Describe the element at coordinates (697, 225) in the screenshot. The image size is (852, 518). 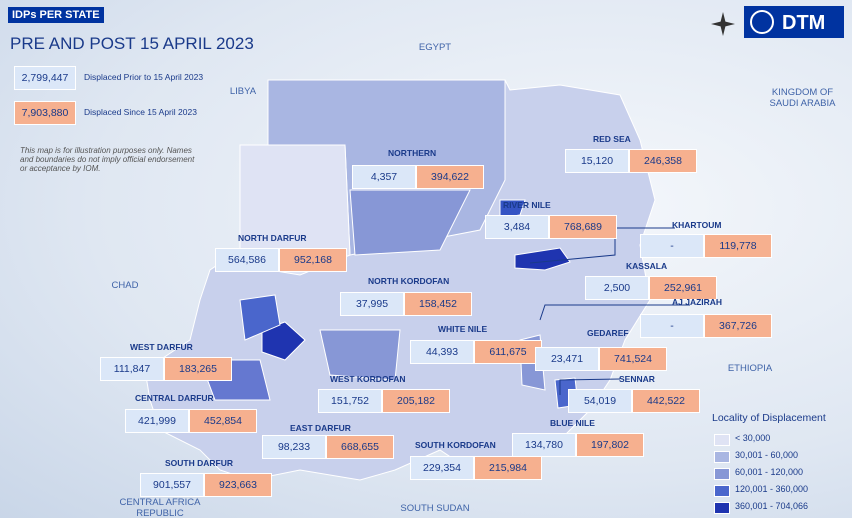
I see `state-name: KHARTOUM` at that location.